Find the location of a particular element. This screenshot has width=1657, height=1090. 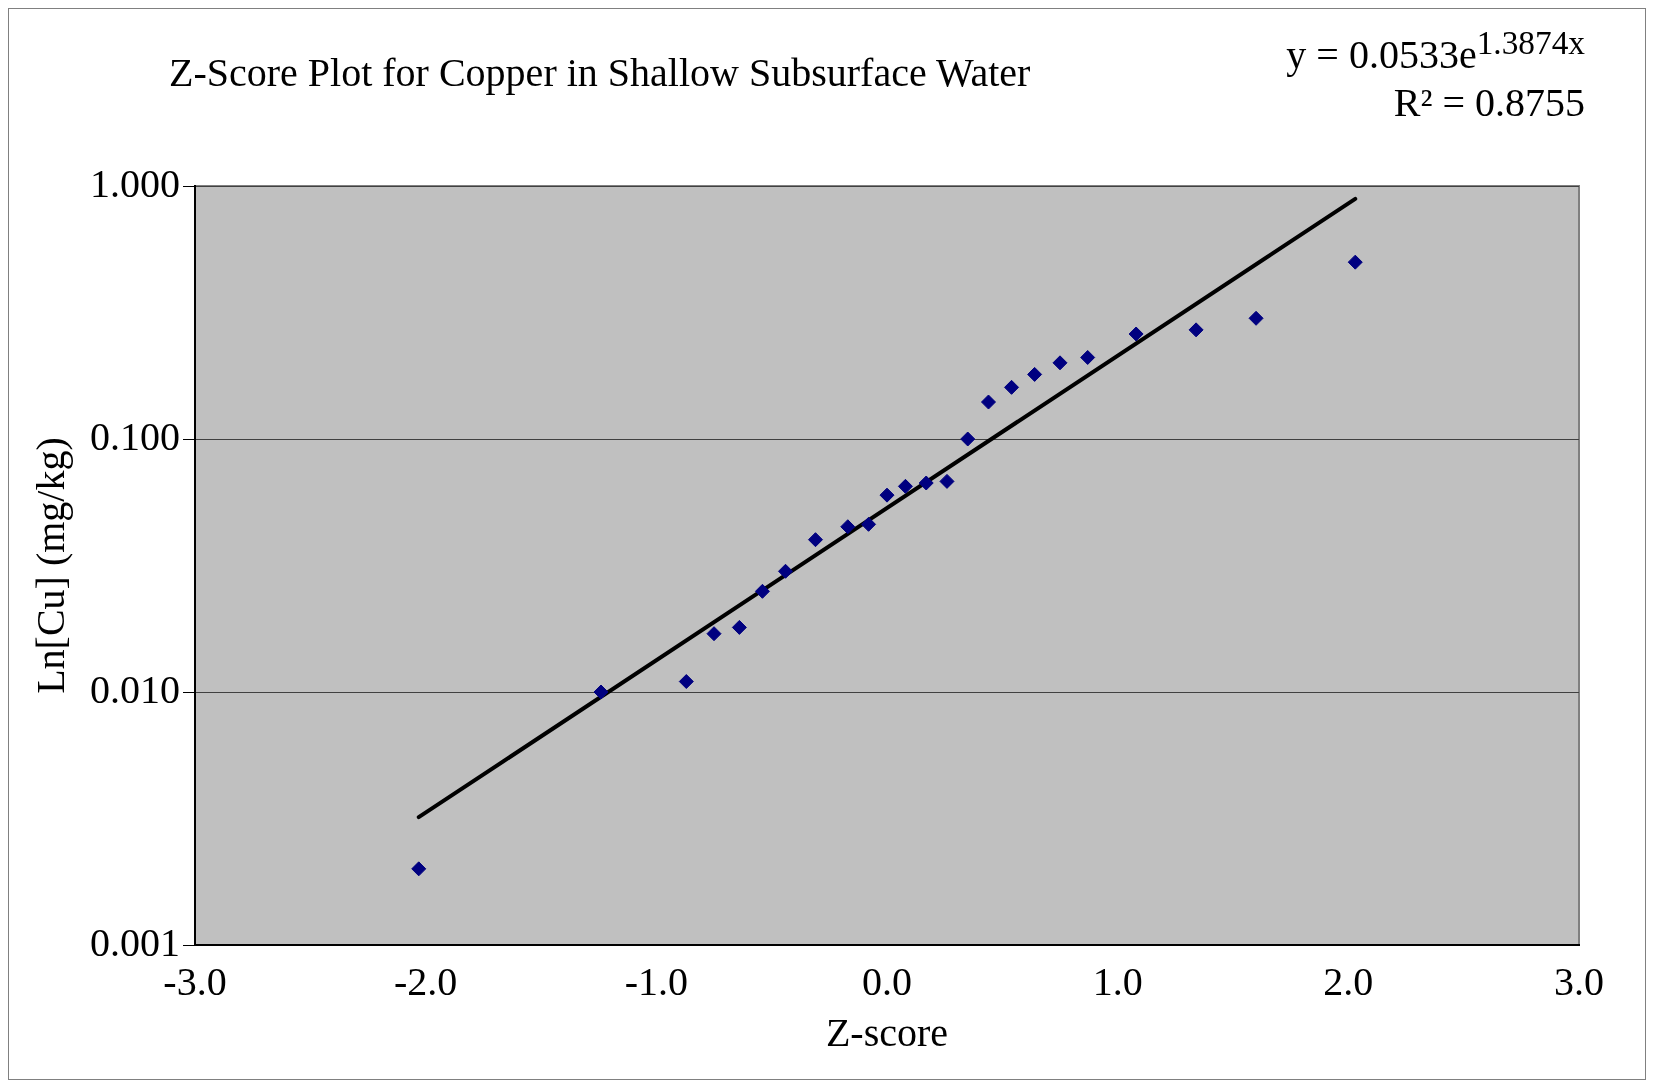

text: y = 0.0533e$^{1.3874x}$ is located at coordinates (1435, 51).